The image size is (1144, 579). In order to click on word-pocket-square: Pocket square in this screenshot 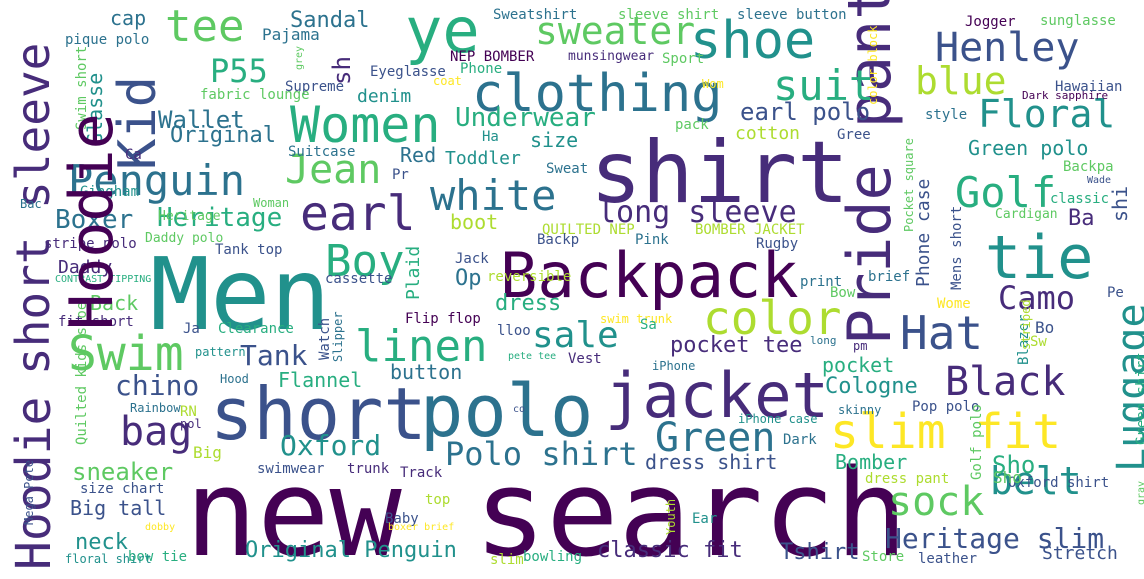, I will do `click(909, 185)`.